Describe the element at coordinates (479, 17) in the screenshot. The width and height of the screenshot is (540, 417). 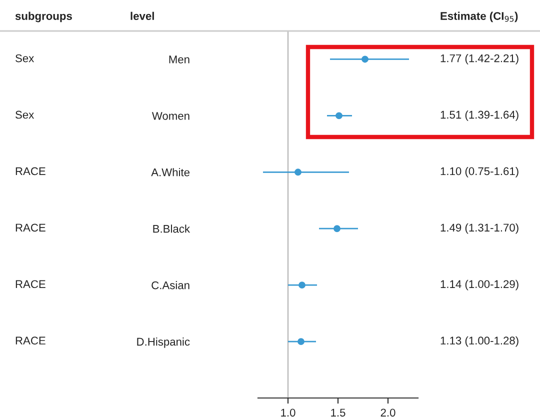
I see `text: Estimate (CI$_{95}$)` at that location.